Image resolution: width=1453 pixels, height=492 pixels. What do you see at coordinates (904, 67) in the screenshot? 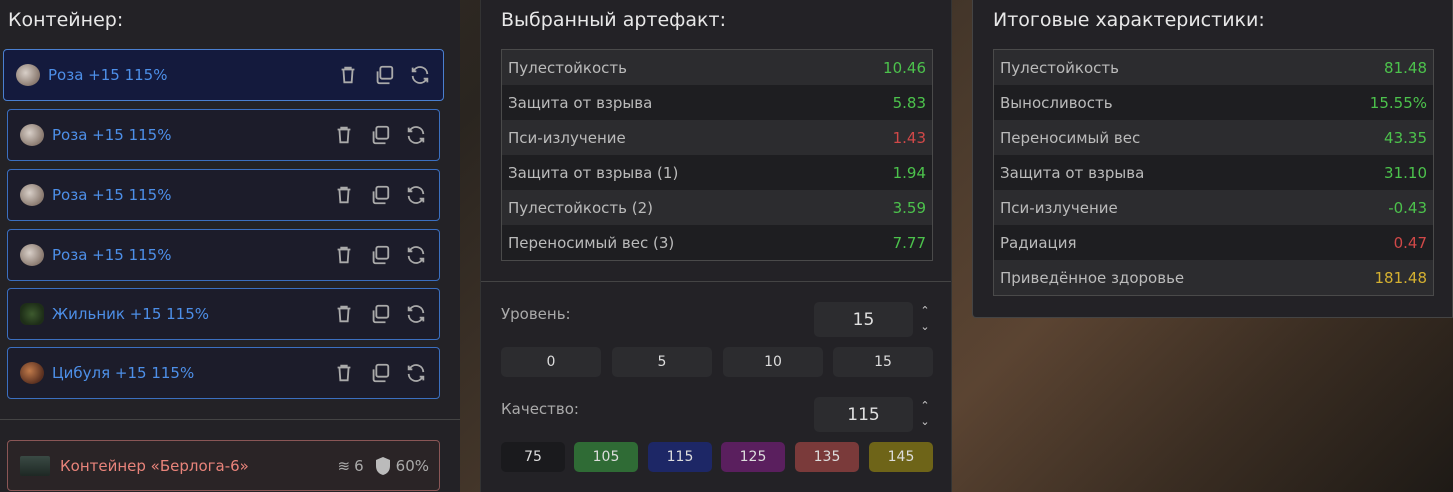
I see `stat-value: 10.46` at bounding box center [904, 67].